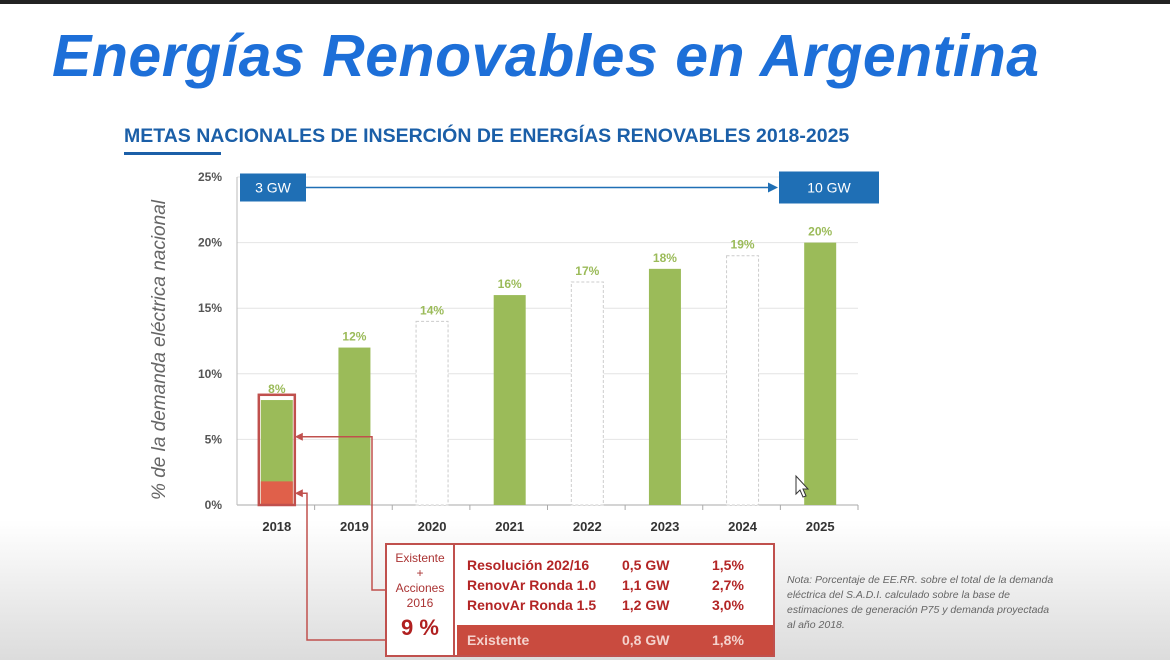 The width and height of the screenshot is (1170, 660). I want to click on row-pct: 3,0%, so click(728, 605).